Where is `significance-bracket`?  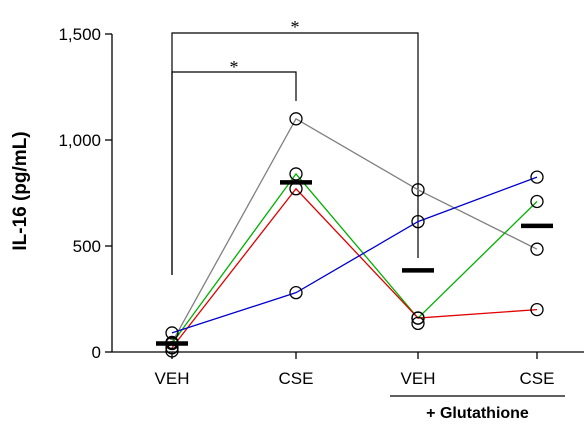 significance-bracket is located at coordinates (234, 173).